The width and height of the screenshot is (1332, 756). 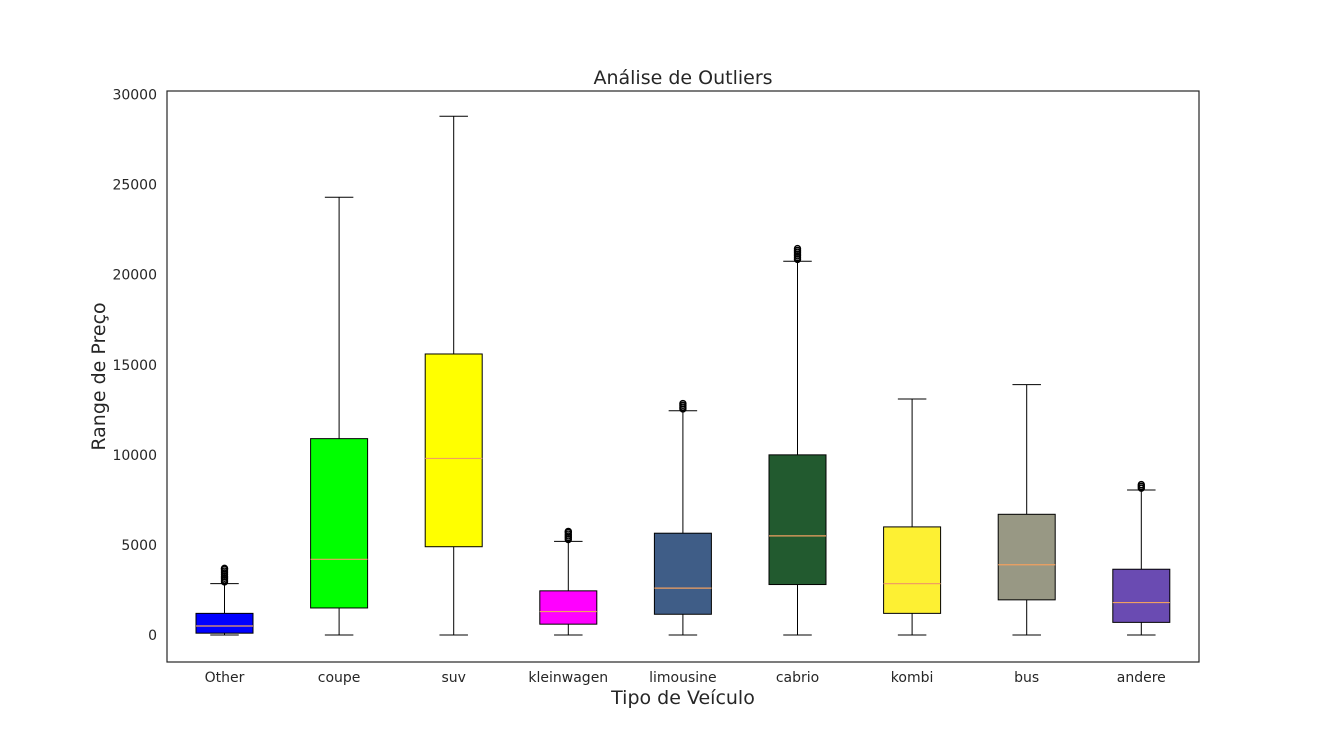 I want to click on box-kleinwagen, so click(x=568, y=581).